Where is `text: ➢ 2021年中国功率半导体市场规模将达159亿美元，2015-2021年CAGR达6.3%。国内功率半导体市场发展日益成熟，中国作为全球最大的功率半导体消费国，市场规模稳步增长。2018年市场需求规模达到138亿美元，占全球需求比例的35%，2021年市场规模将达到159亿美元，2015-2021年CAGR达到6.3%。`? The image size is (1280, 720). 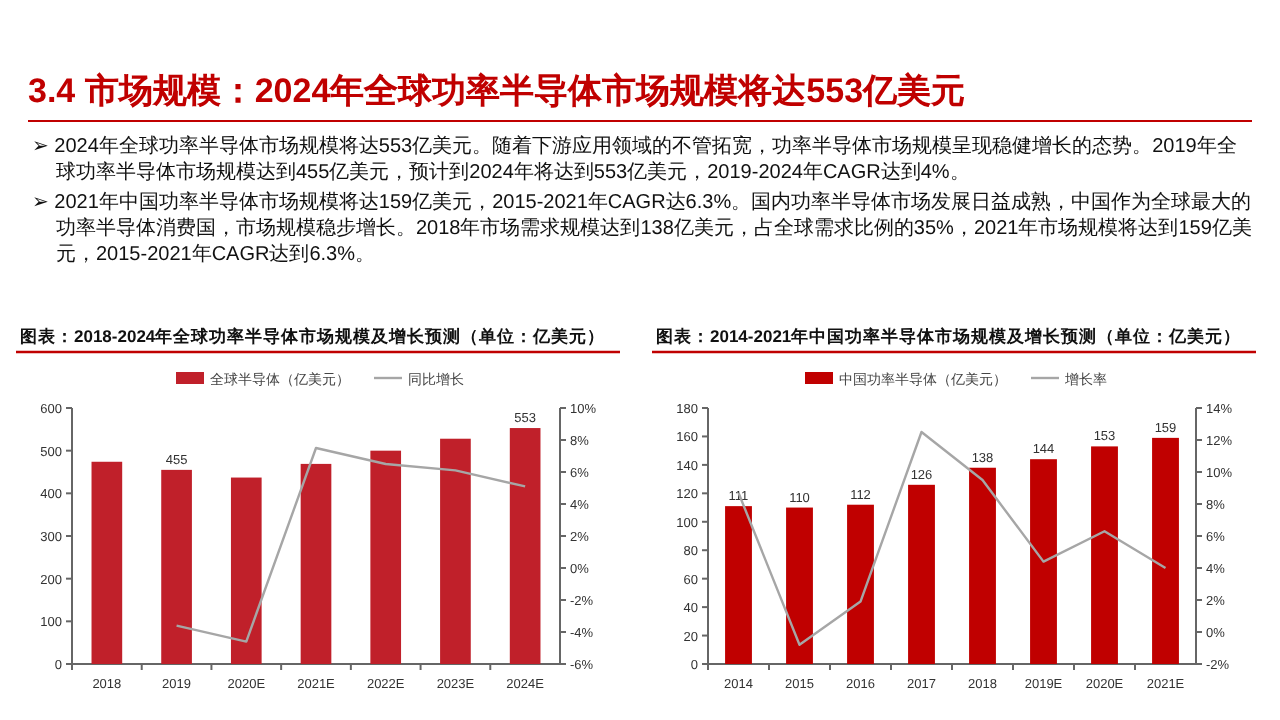
text: ➢ 2021年中国功率半导体市场规模将达159亿美元，2015-2021年CAGR达6.3%。国内功率半导体市场发展日益成熟，中国作为全球最大的功率半导体消费国，市场规模稳步增长。2018年市场需求规模达到138亿美元，占全球需求比例的35%，2021年市场规模将达到159亿美元，2015-2021年CAGR达到6.3%。 is located at coordinates (641, 229).